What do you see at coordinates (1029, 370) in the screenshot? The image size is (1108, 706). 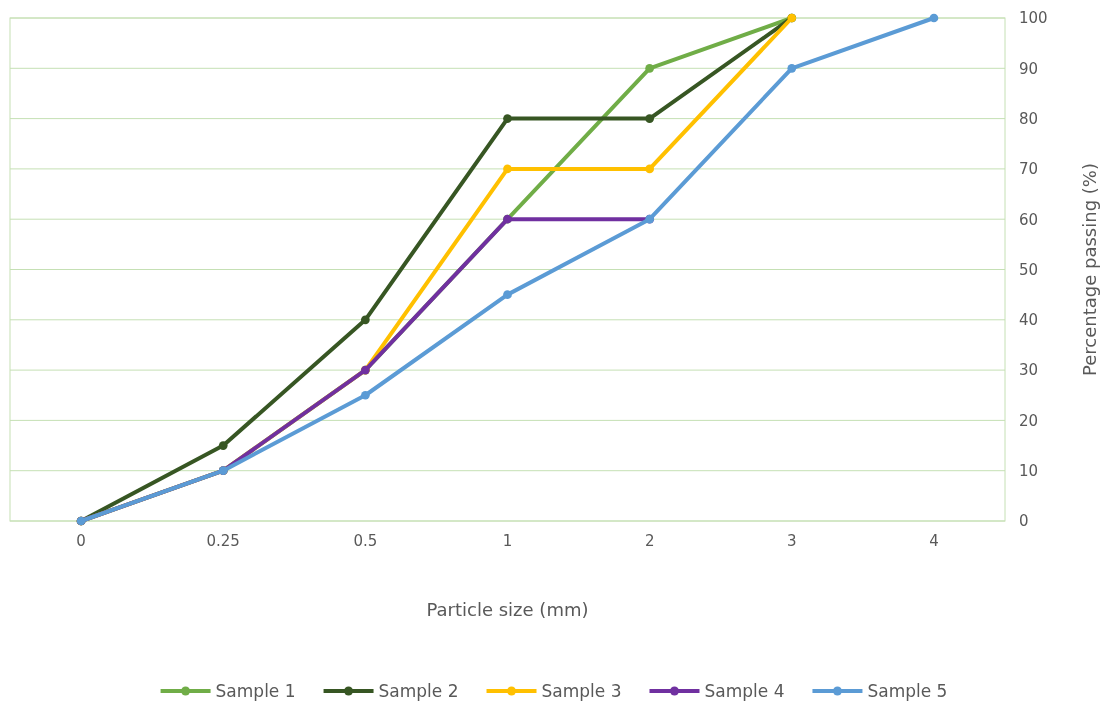 I see `y-tick-label: 30` at bounding box center [1029, 370].